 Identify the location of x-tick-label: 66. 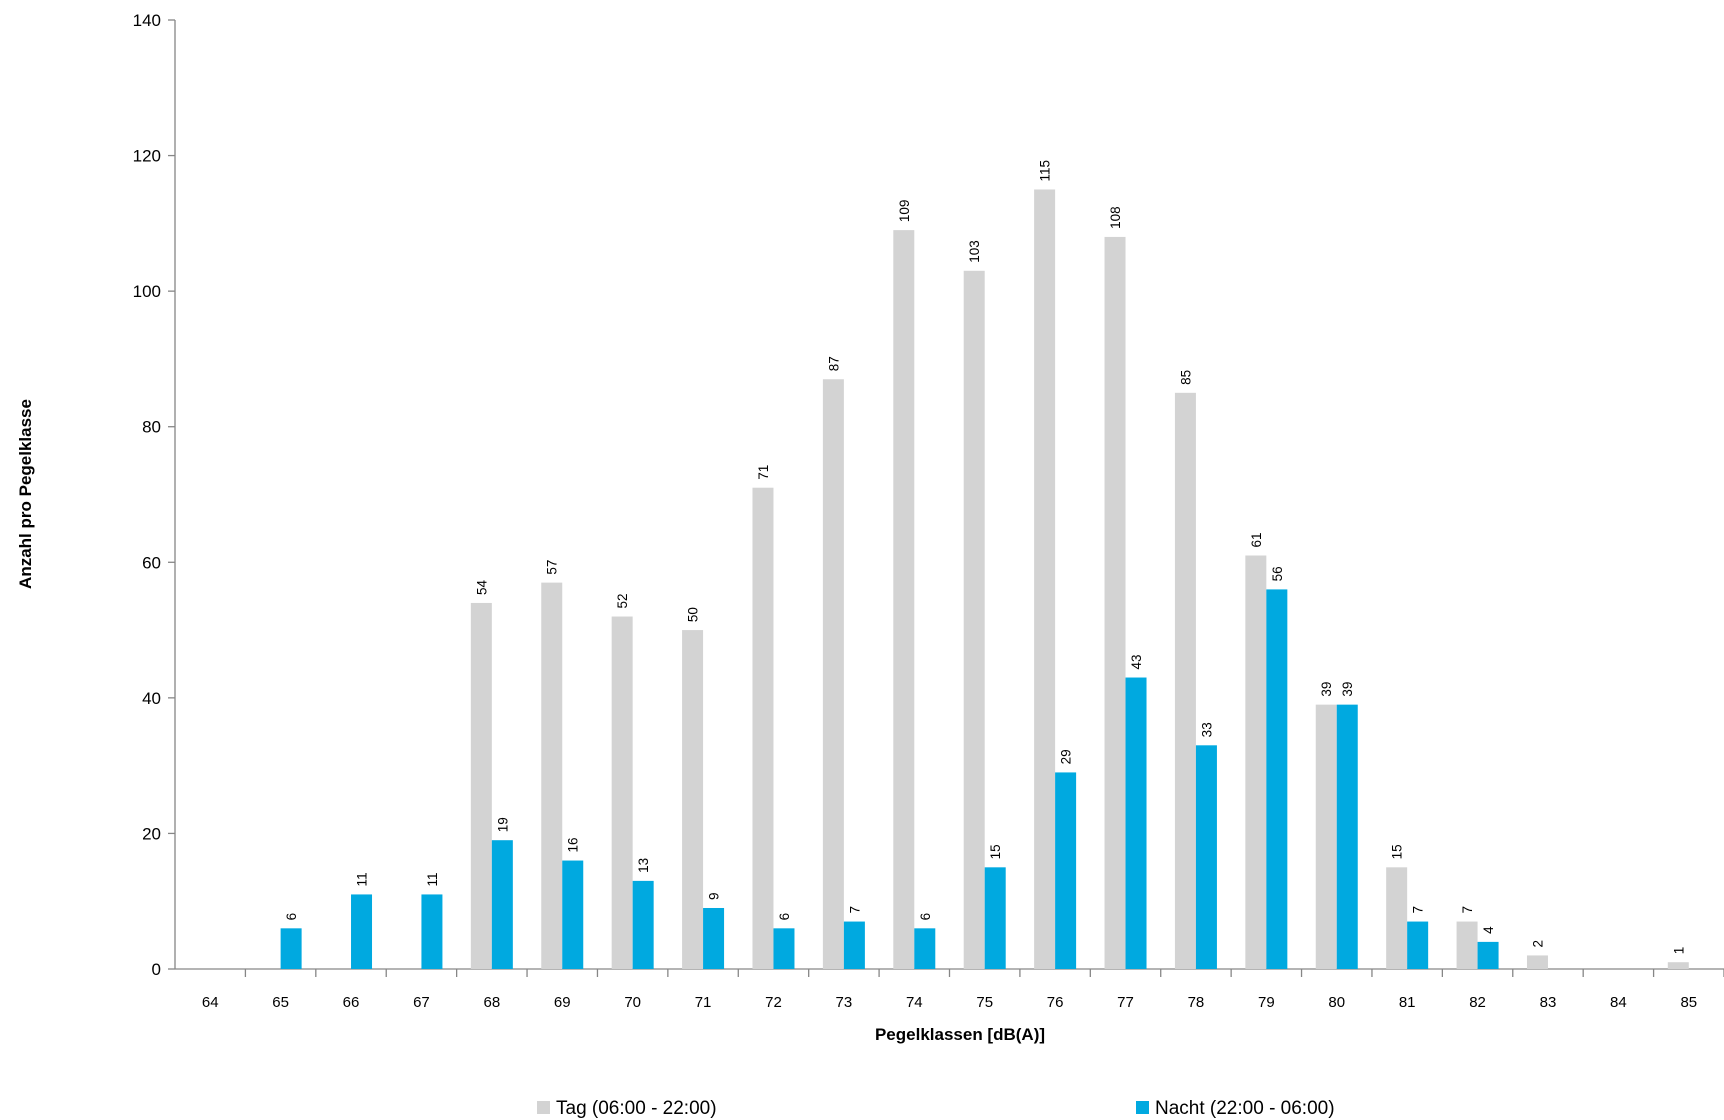
(351, 1002).